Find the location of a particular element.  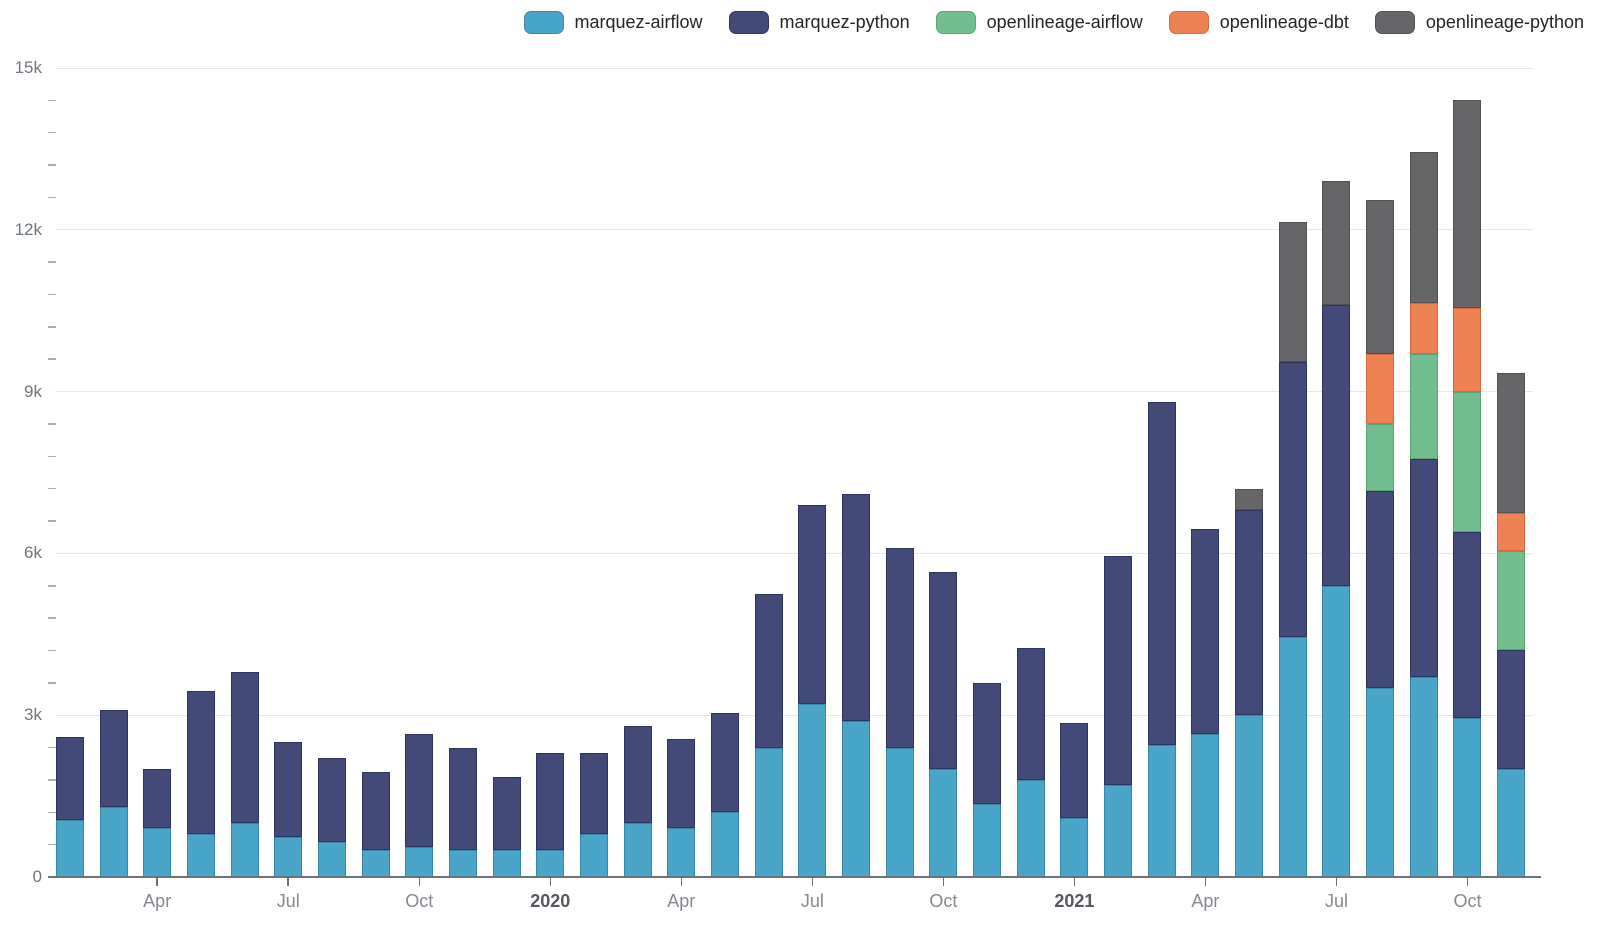

legend-item-openlineage-dbt: openlineage-dbt is located at coordinates (1258, 22).